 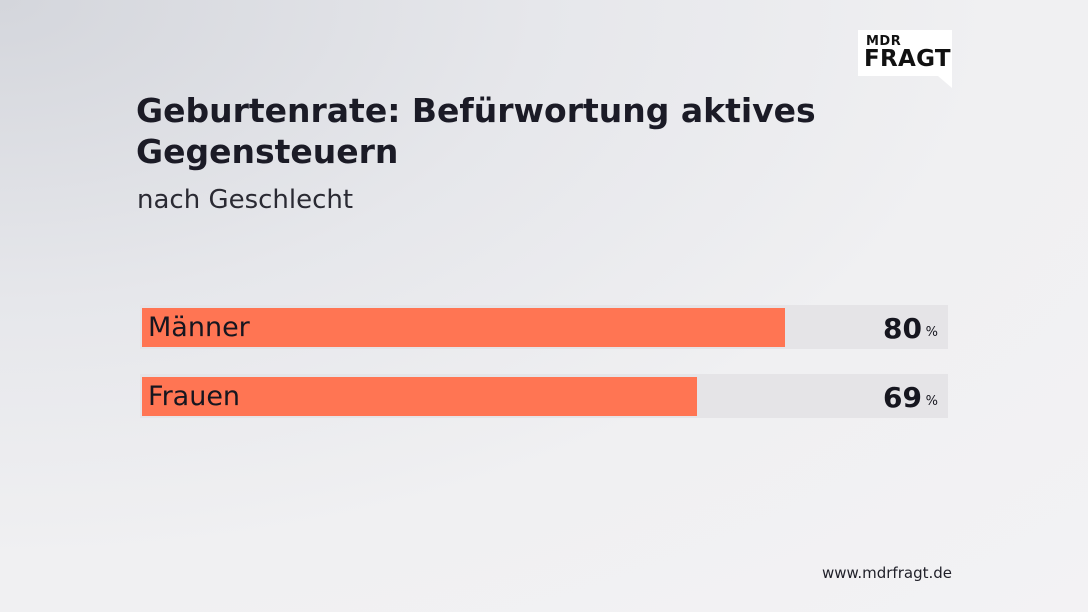 I want to click on mdr-fragt-logo: MDR FRAGT, so click(x=905, y=59).